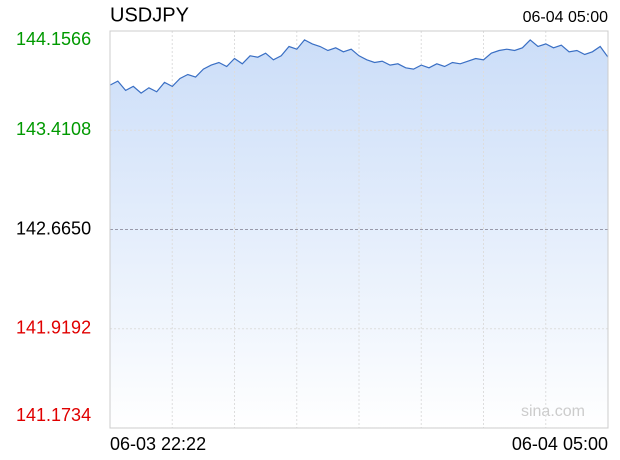 This screenshot has height=460, width=620. What do you see at coordinates (158, 444) in the screenshot?
I see `x-tick-label: 06-03 22:22` at bounding box center [158, 444].